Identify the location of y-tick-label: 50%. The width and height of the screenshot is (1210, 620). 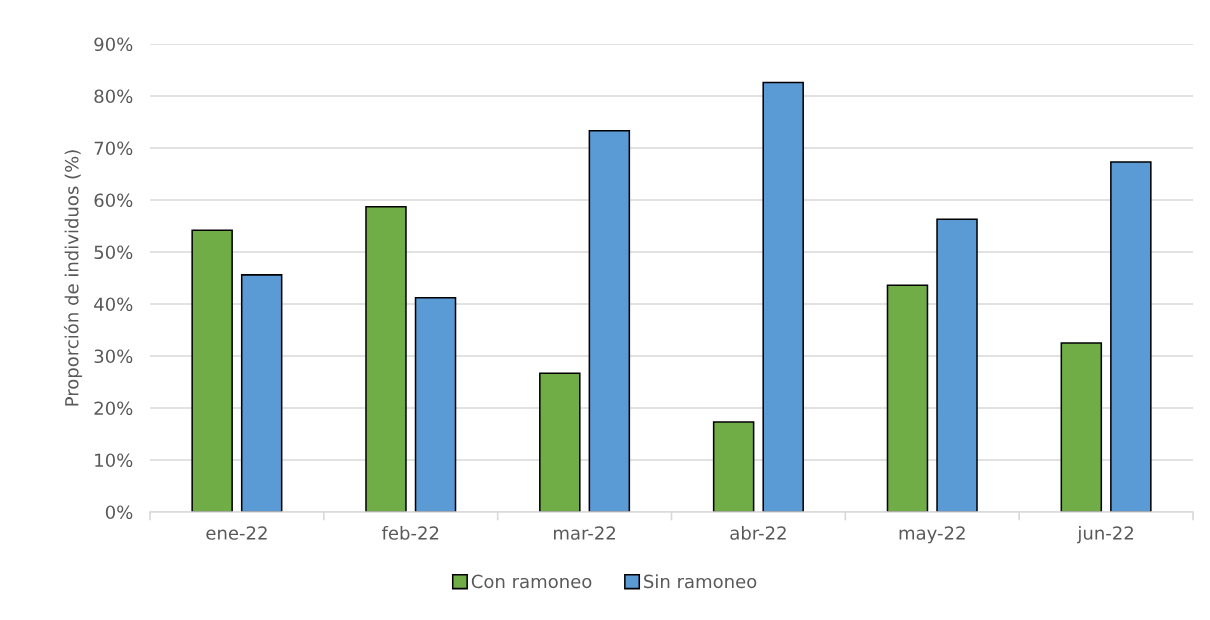
(113, 252).